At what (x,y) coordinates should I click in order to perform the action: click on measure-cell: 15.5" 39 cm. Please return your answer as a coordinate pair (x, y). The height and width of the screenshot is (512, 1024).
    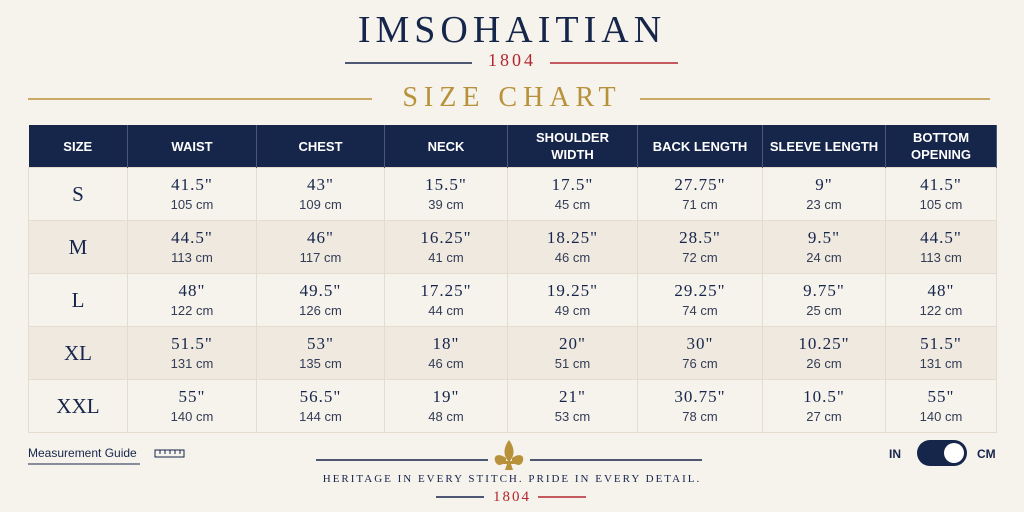
    Looking at the image, I should click on (446, 194).